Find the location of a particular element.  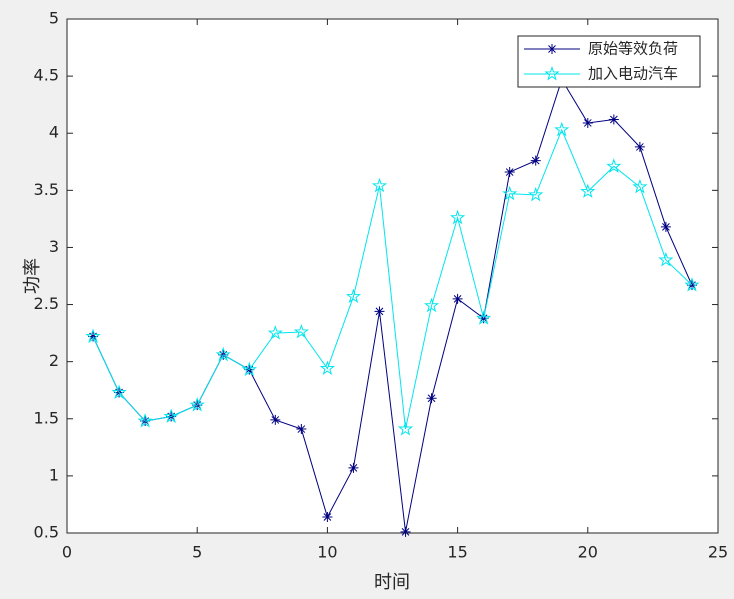

y-tick-label: 2.5 is located at coordinates (46, 303).